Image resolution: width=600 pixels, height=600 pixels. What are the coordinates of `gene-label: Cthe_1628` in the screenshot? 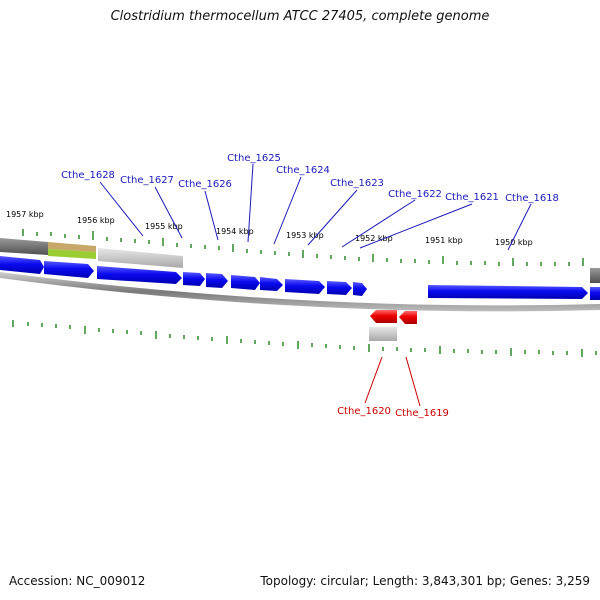 It's located at (88, 175).